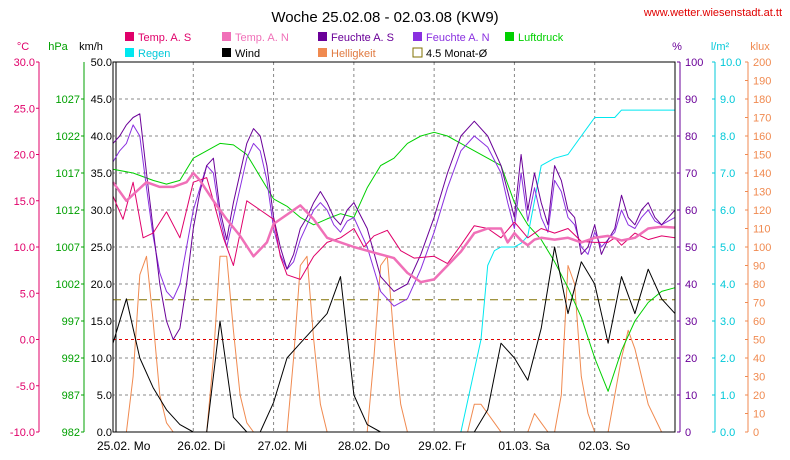 This screenshot has height=460, width=790. I want to click on x-tick-label: 27.02. Mi, so click(282, 446).